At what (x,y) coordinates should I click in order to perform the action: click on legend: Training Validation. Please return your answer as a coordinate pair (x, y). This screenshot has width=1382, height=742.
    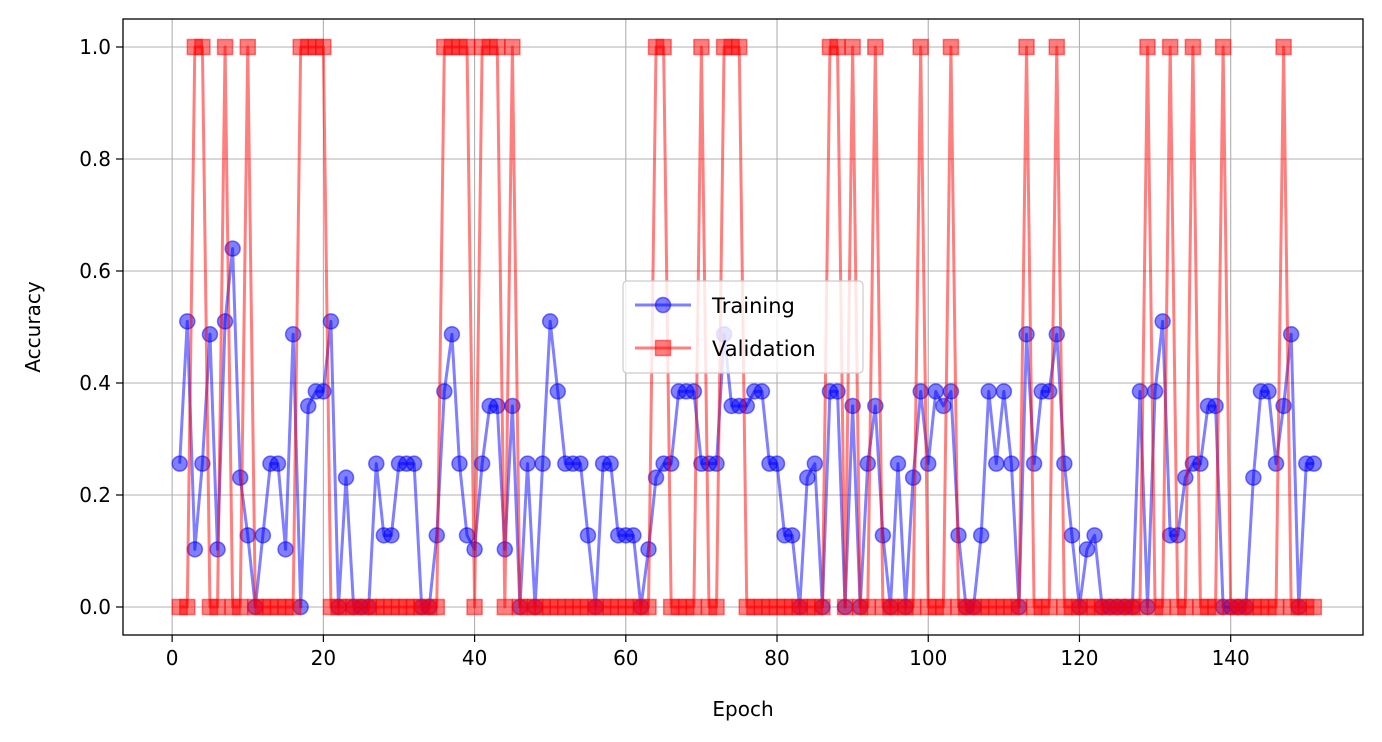
    Looking at the image, I should click on (743, 327).